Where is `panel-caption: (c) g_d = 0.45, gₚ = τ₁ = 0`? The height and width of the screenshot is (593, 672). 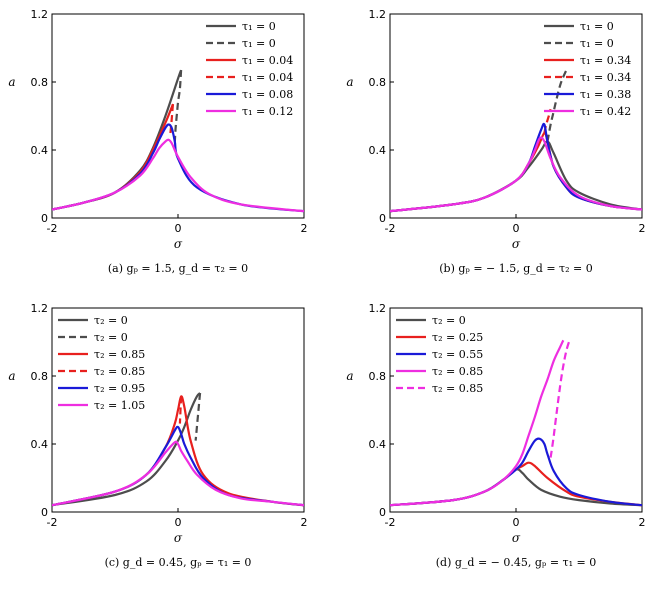 panel-caption: (c) g_d = 0.45, gₚ = τ₁ = 0 is located at coordinates (178, 562).